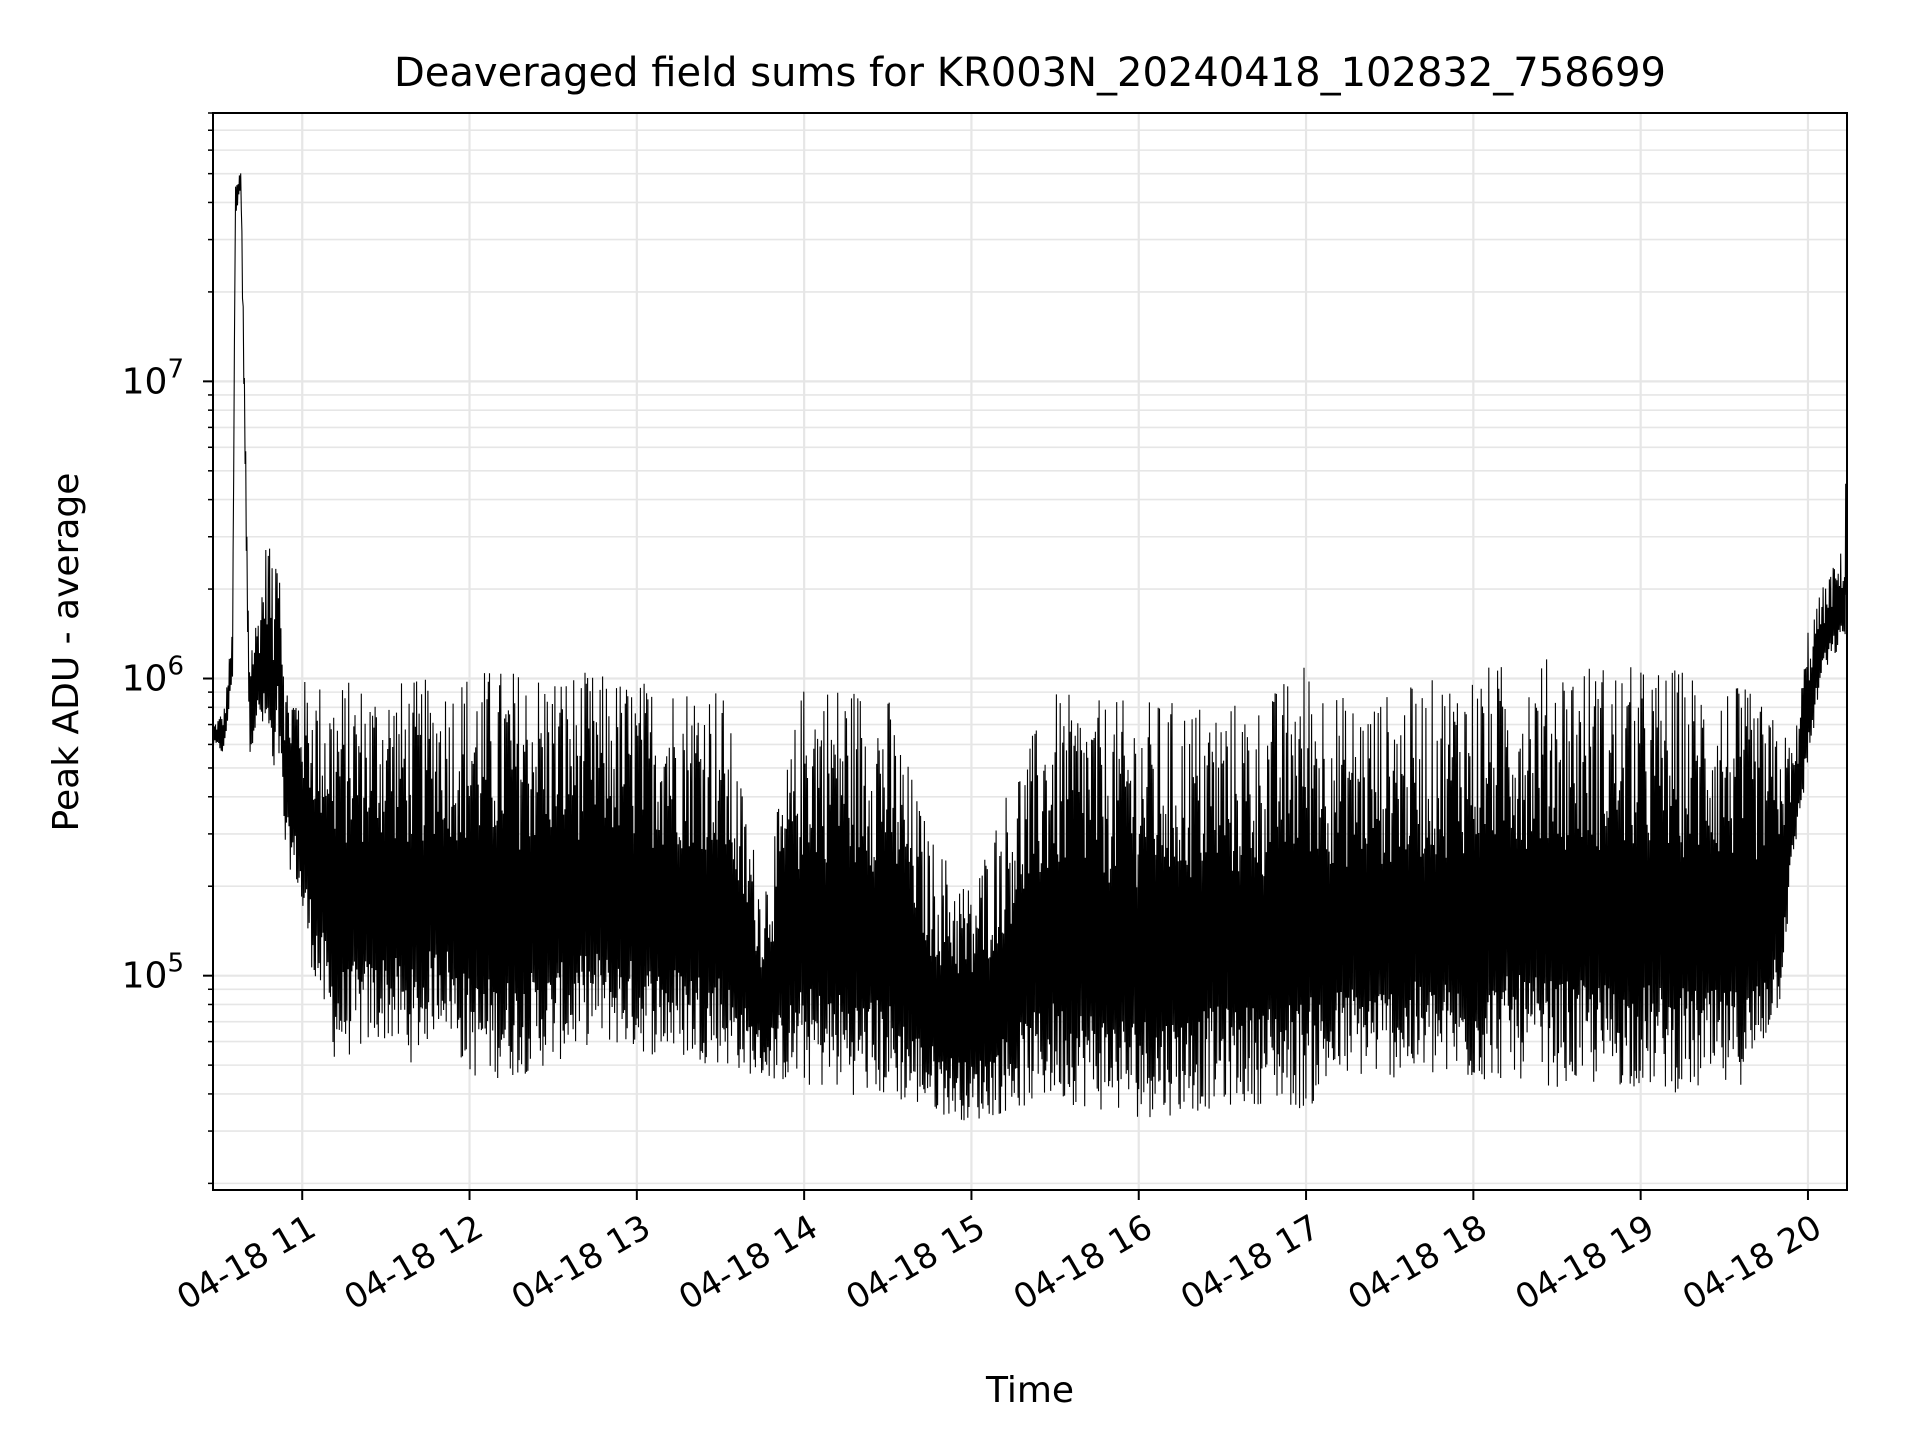 Image resolution: width=1920 pixels, height=1440 pixels. Describe the element at coordinates (1029, 1390) in the screenshot. I see `x-axis-label: Time` at that location.